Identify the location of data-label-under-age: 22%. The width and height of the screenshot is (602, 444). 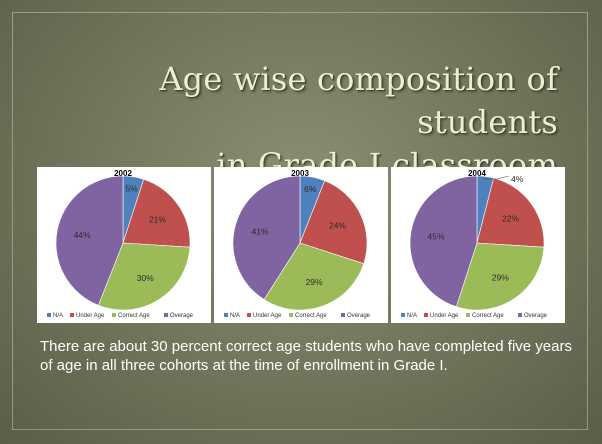
(510, 219).